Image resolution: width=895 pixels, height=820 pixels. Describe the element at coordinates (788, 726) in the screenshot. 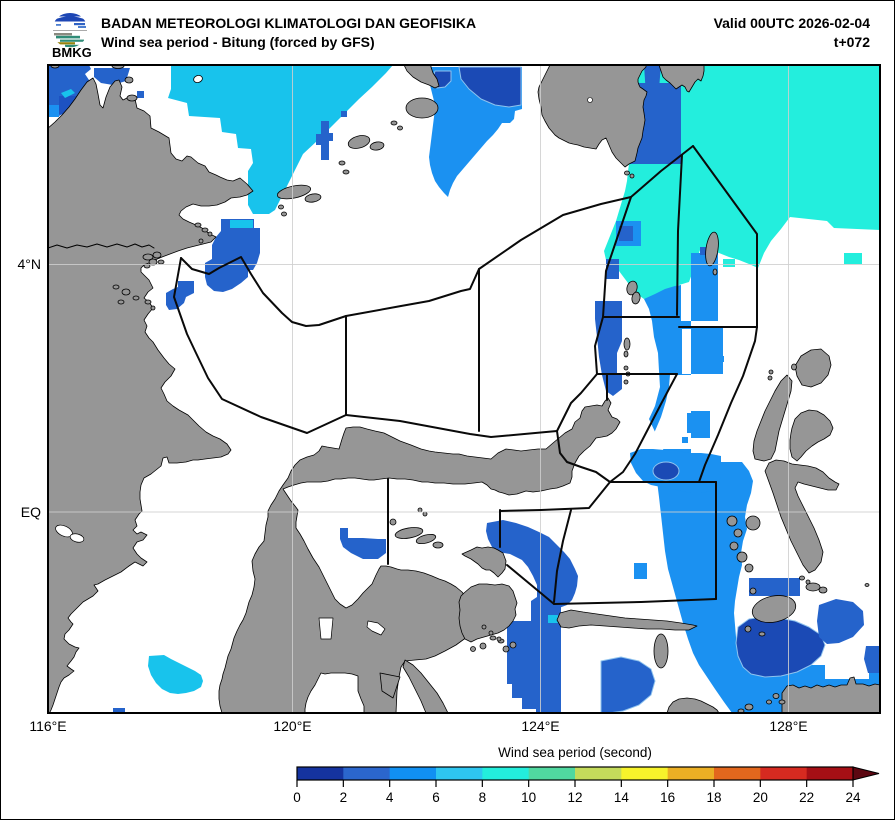

I see `svg-text: 128°E` at that location.